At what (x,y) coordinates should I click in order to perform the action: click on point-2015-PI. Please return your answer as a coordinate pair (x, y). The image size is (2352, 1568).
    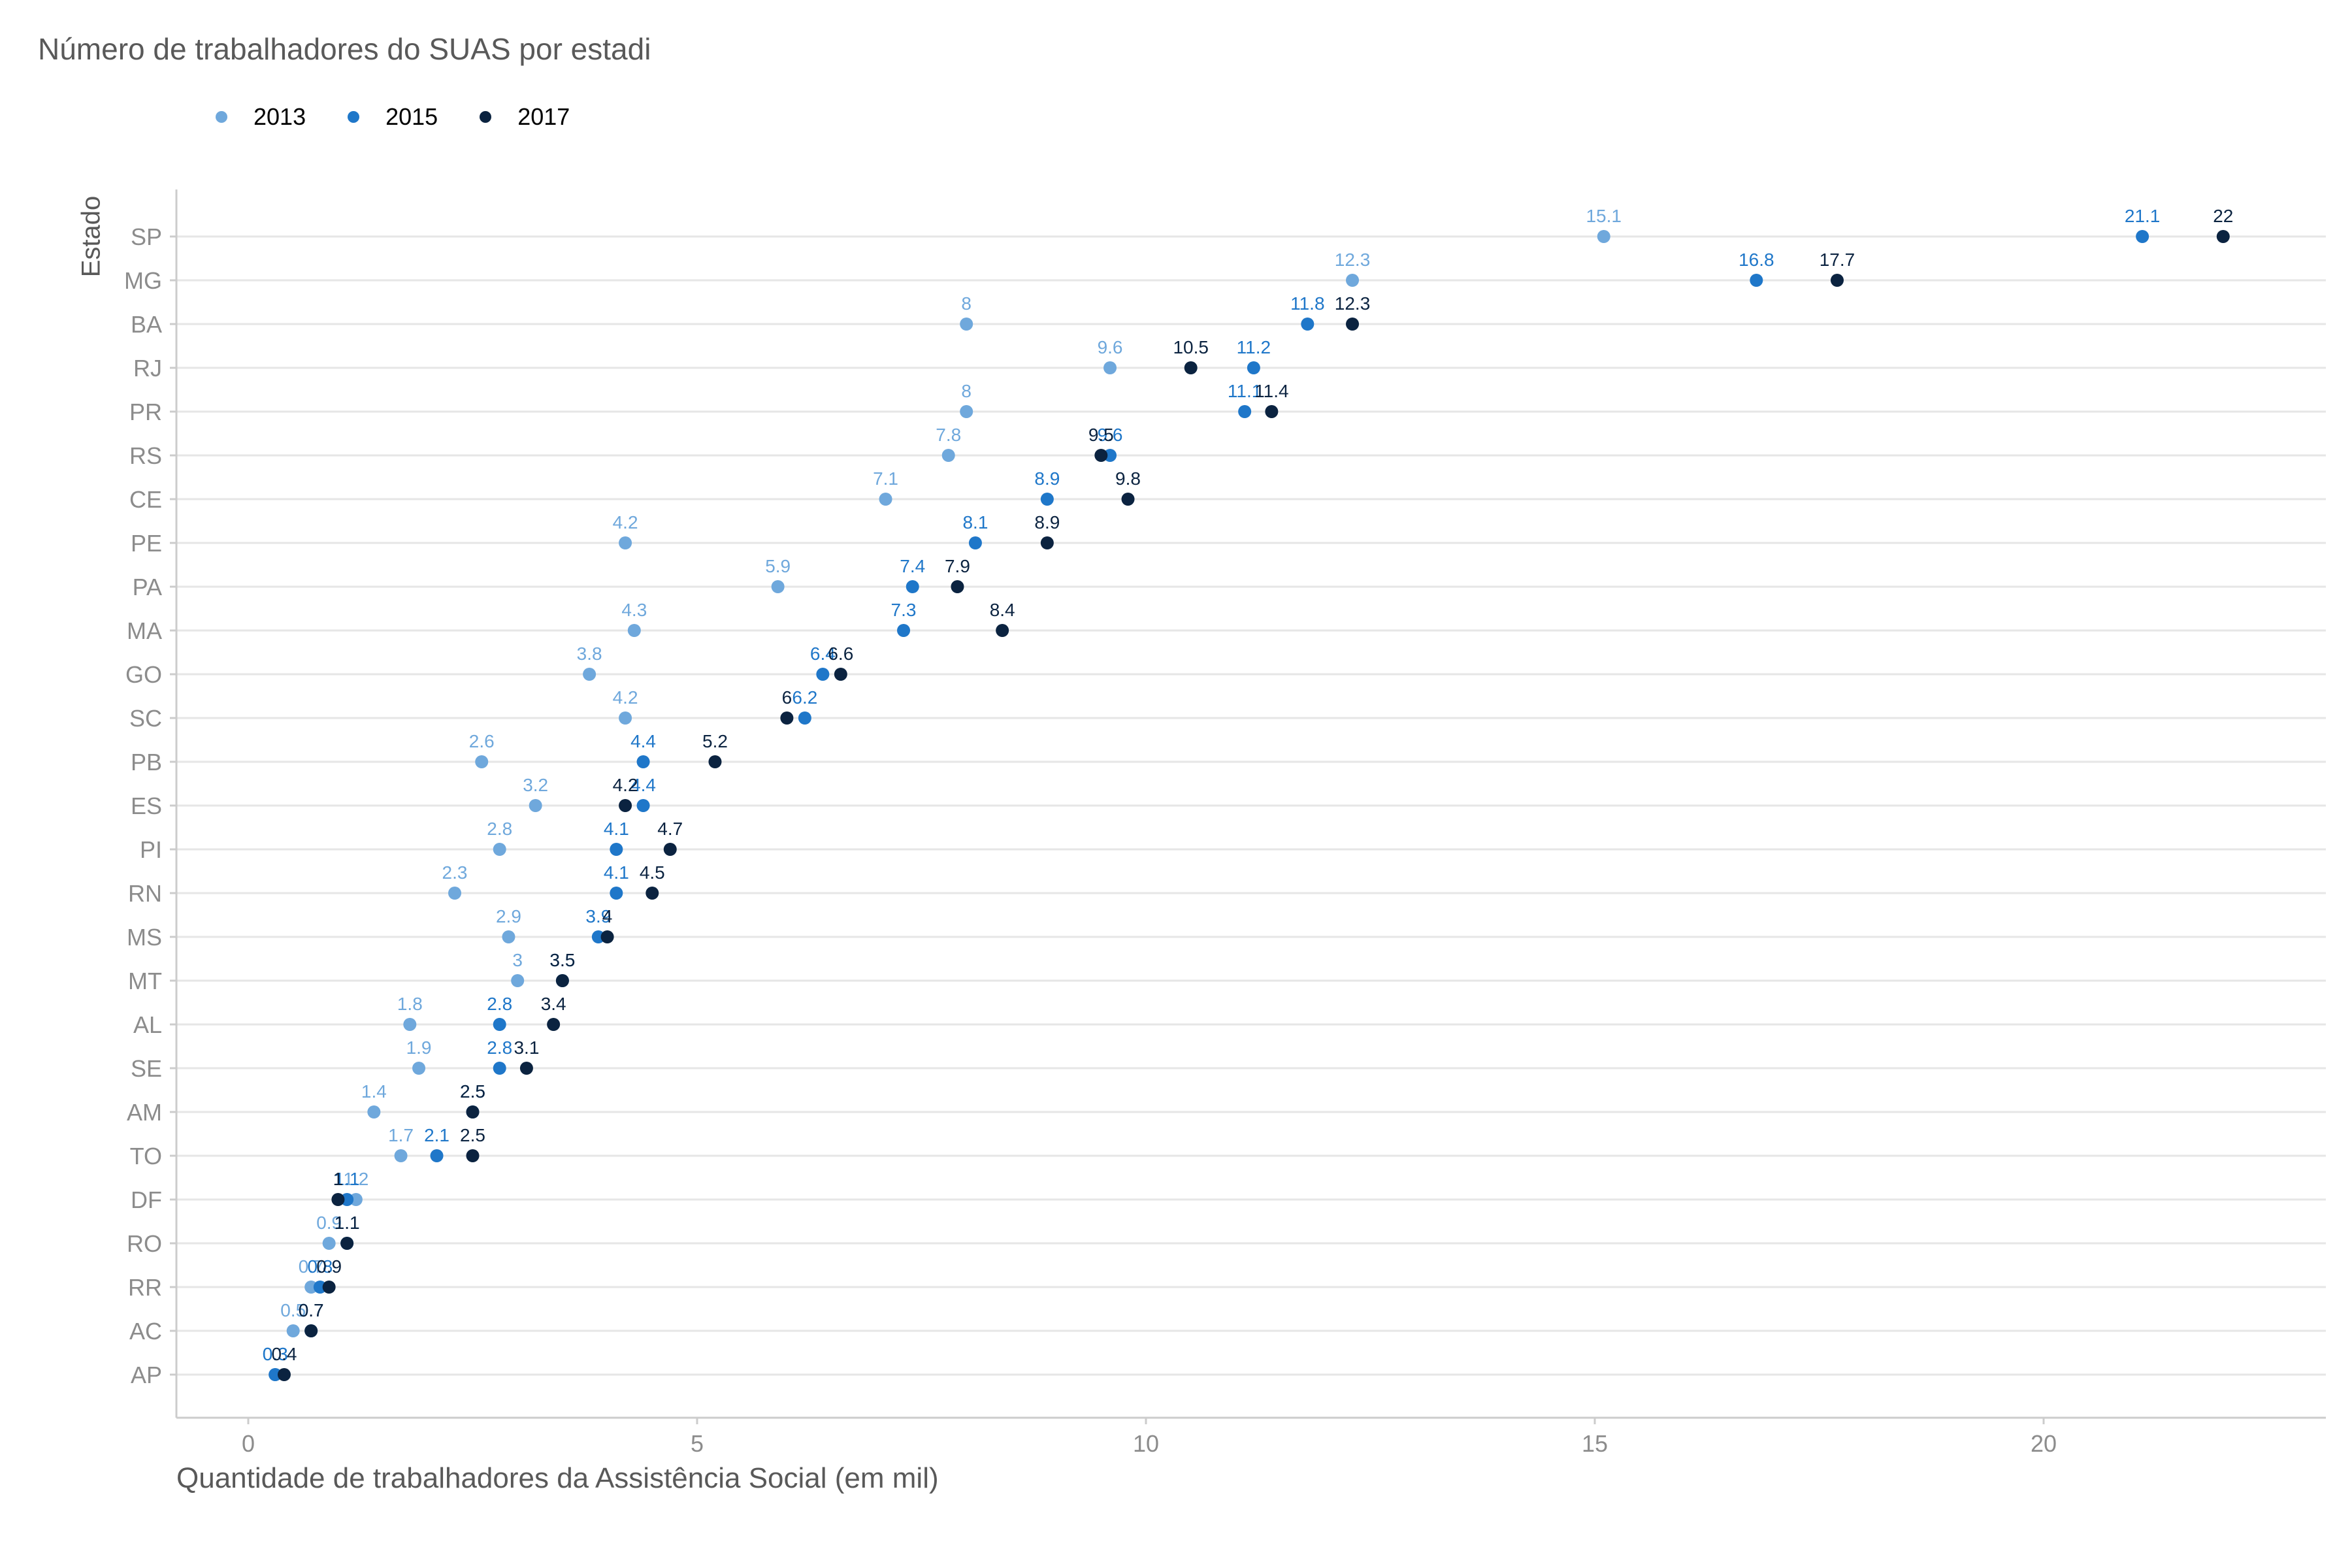
    Looking at the image, I should click on (616, 849).